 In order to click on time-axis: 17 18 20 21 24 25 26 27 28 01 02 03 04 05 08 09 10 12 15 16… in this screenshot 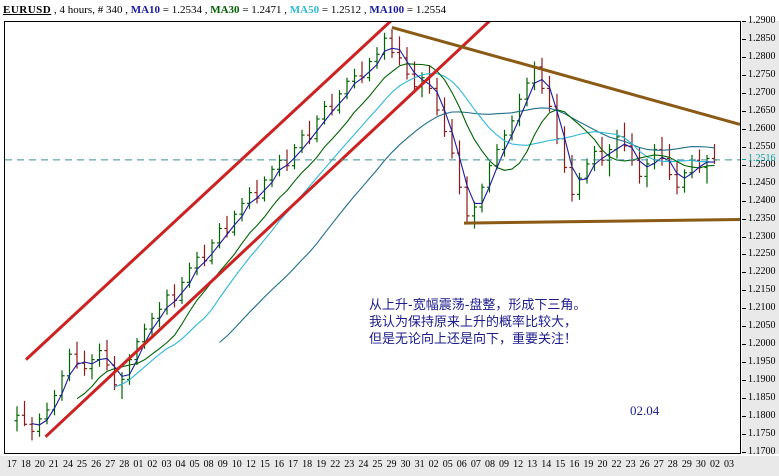, I will do `click(371, 466)`.